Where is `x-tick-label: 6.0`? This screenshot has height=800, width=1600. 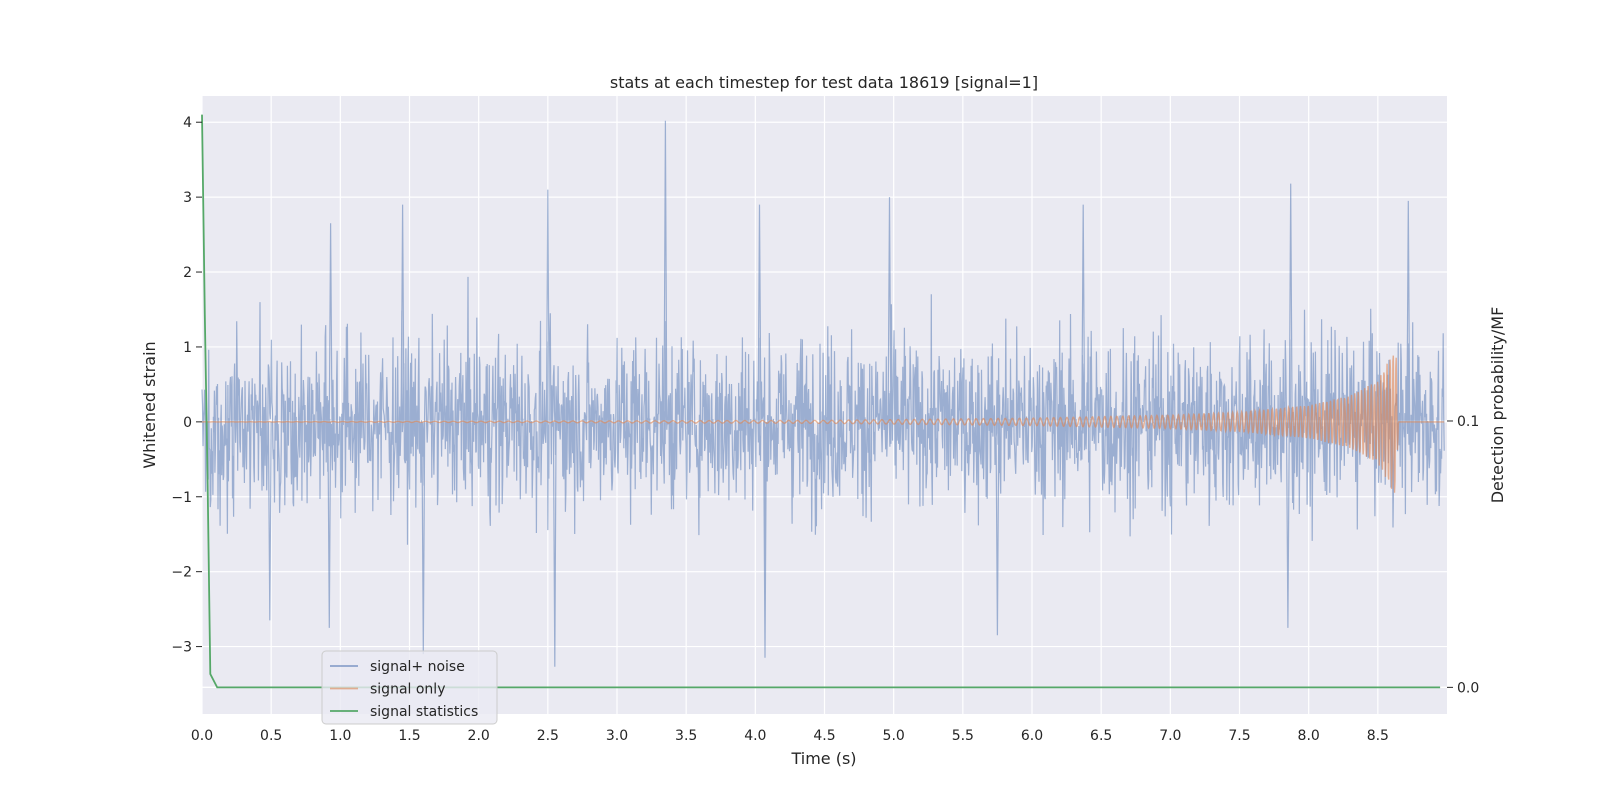 x-tick-label: 6.0 is located at coordinates (1032, 736).